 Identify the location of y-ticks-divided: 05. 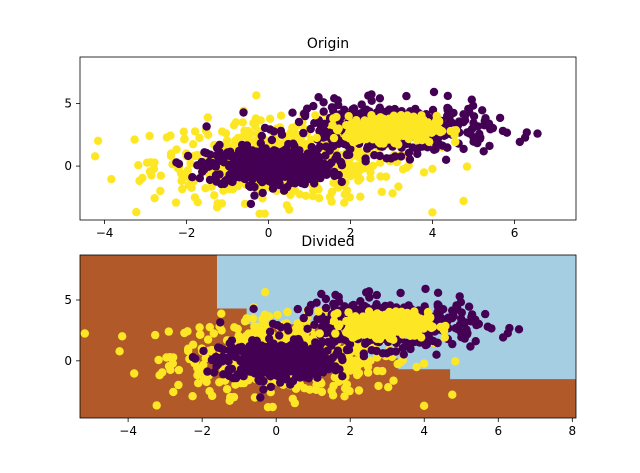
(72, 330).